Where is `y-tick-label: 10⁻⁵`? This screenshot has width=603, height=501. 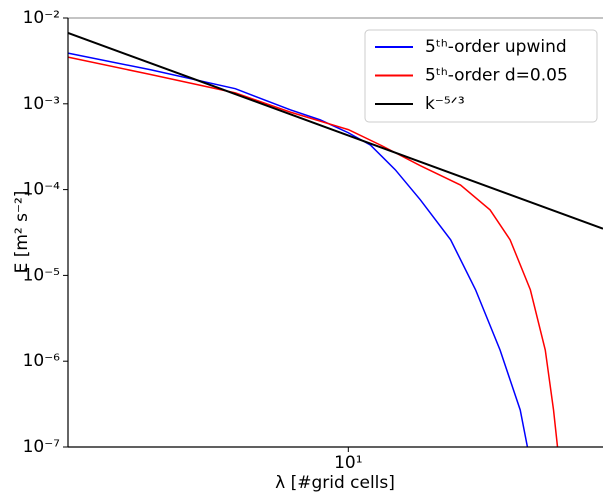
y-tick-label: 10⁻⁵ is located at coordinates (41, 275).